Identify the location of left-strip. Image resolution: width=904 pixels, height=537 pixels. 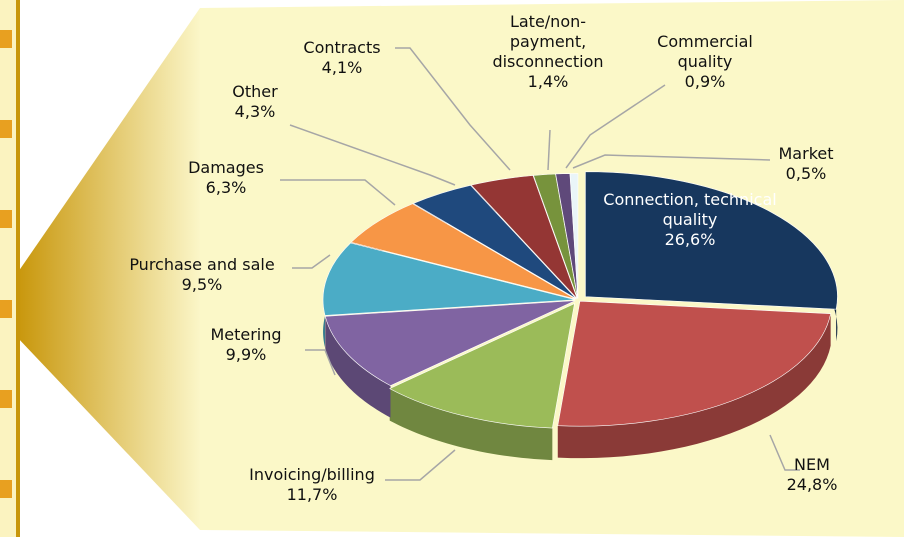
(8, 268).